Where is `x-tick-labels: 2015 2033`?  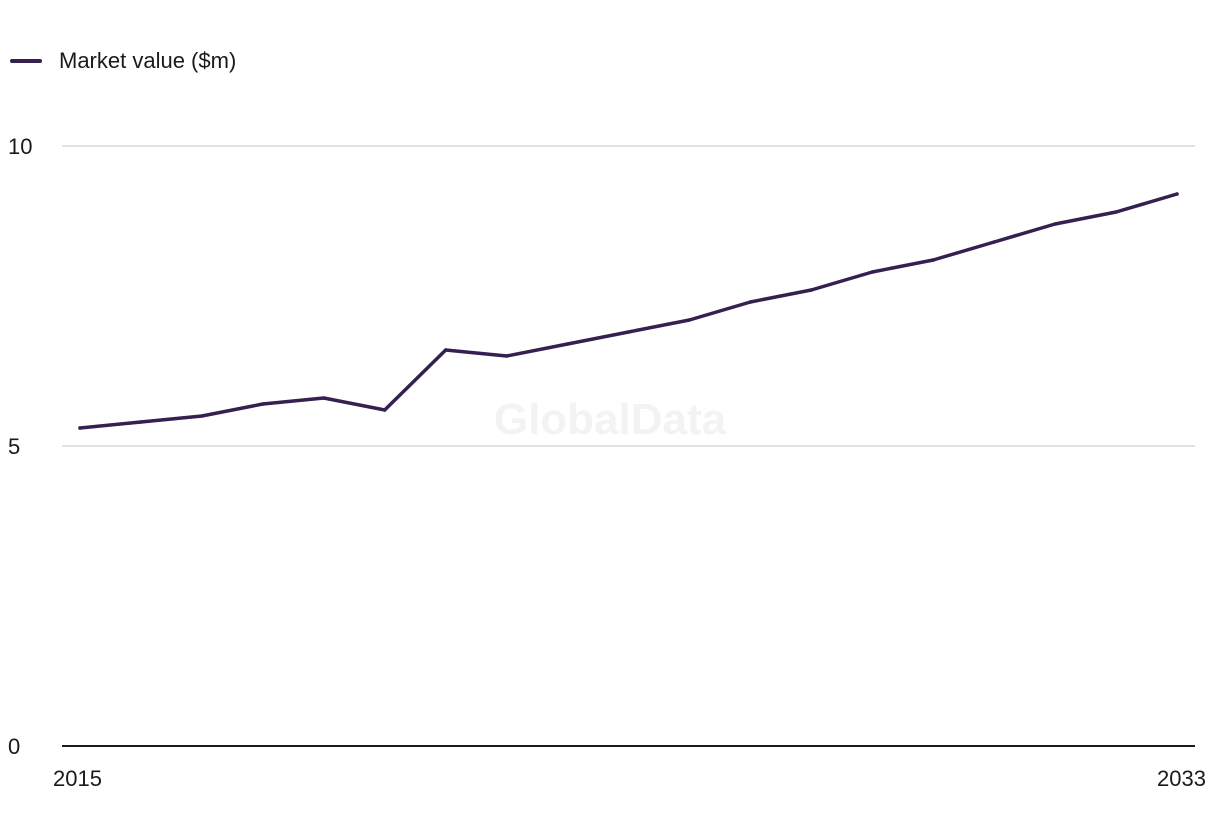 x-tick-labels: 2015 2033 is located at coordinates (629, 778).